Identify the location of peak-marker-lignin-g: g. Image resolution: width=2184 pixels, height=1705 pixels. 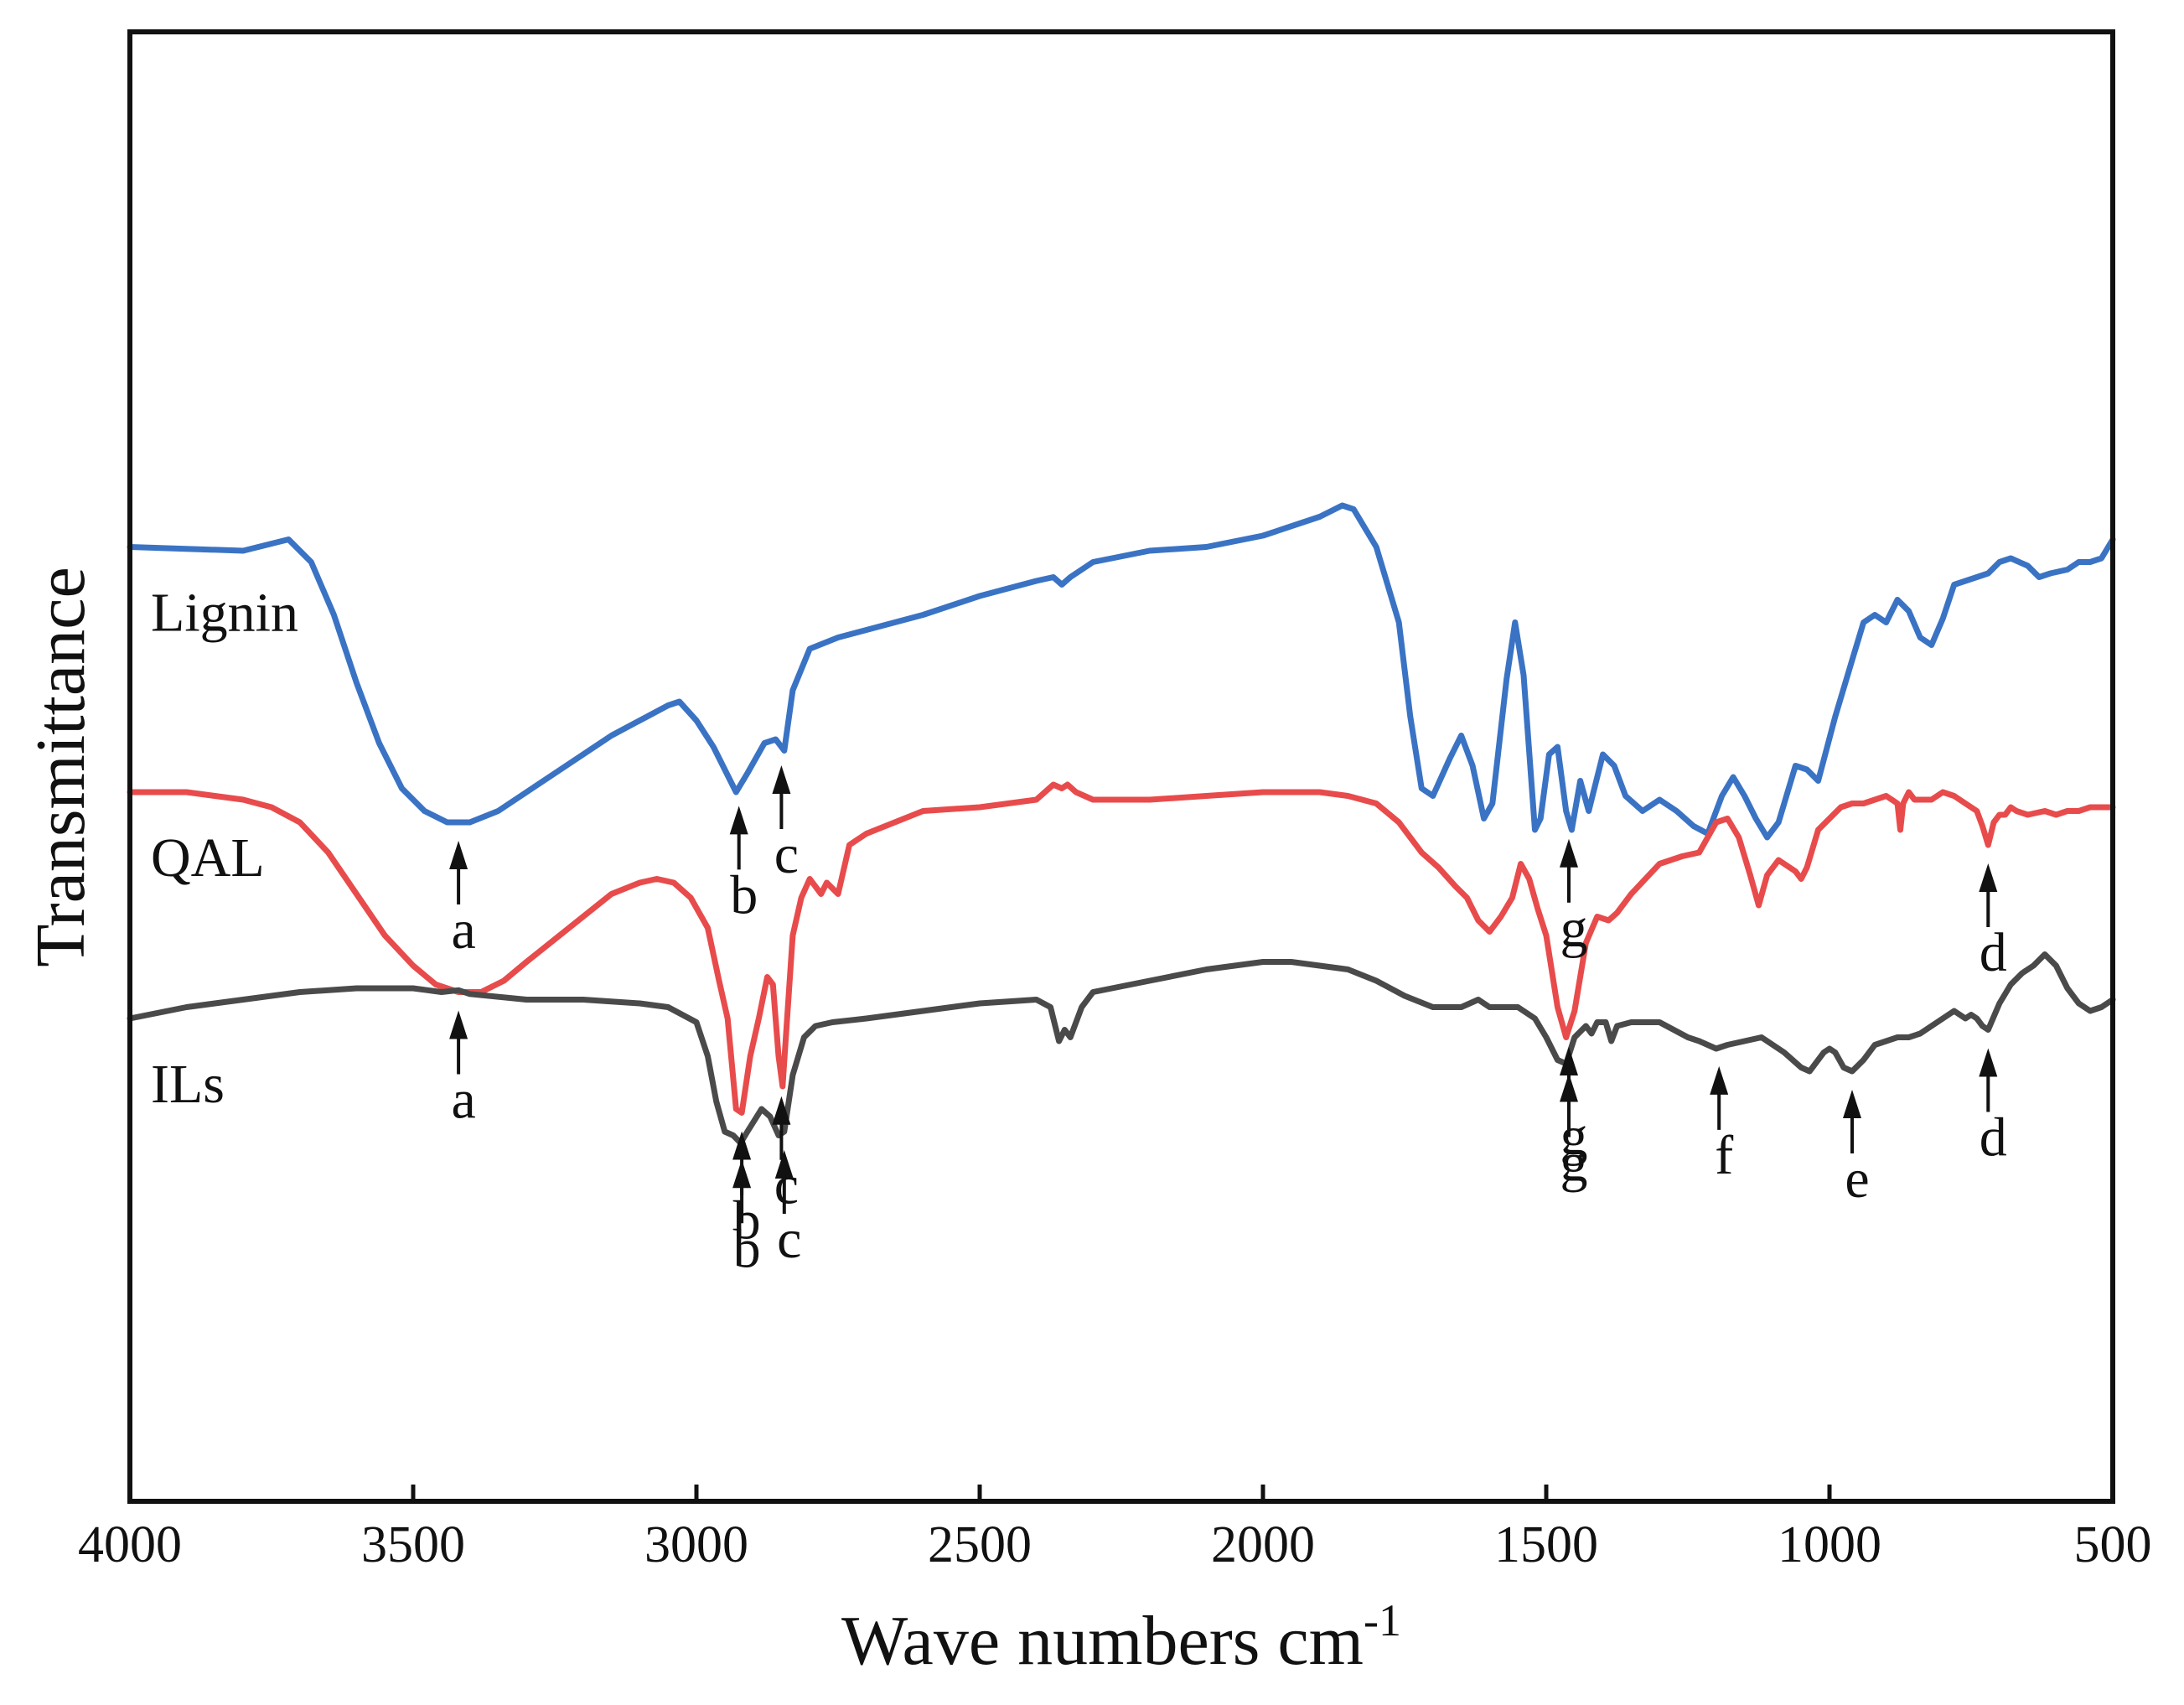
(1574, 898).